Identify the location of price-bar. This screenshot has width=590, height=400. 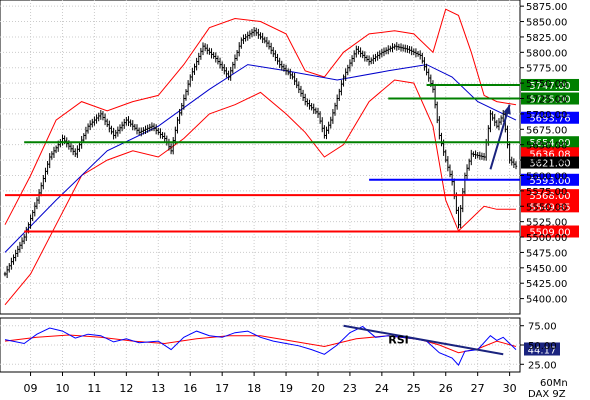
(516, 165).